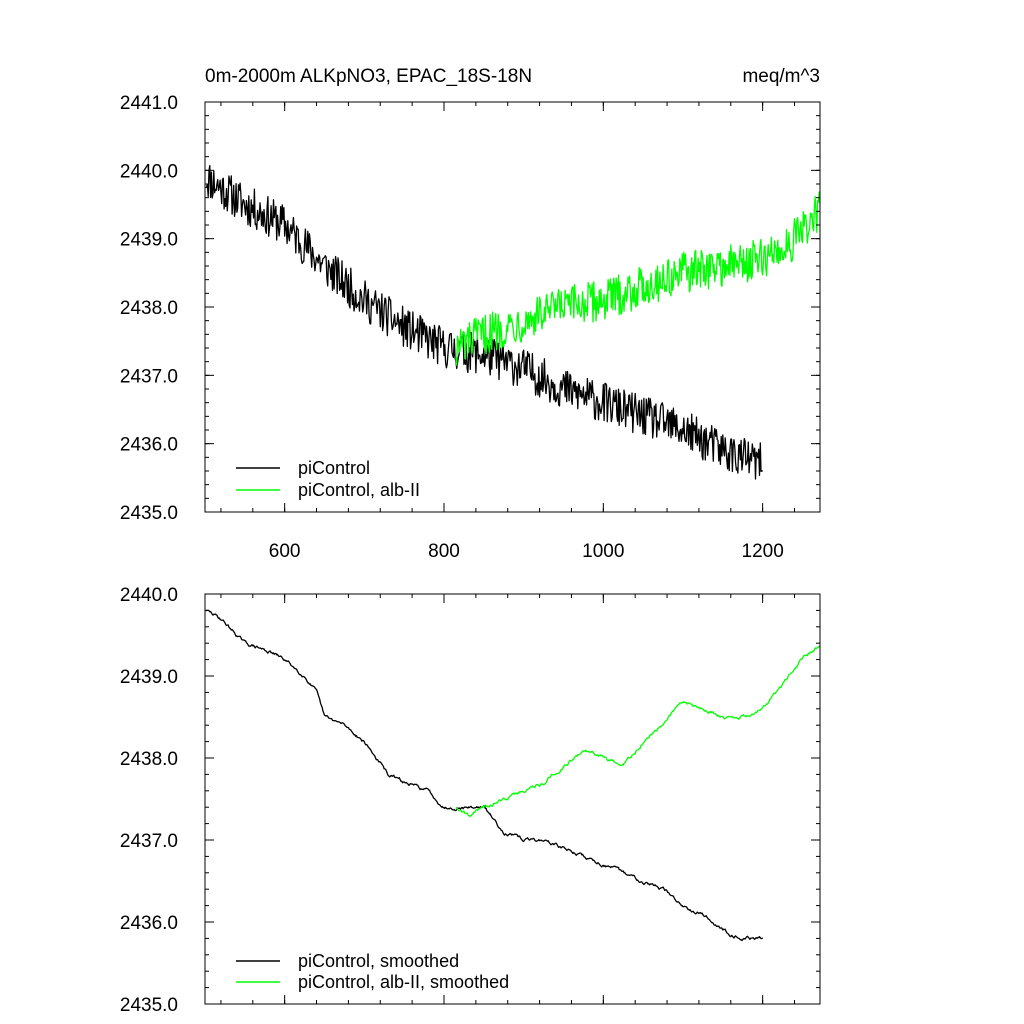  Describe the element at coordinates (526, 551) in the screenshot. I see `top-x-tick-labels: 600 800 1000 1200` at that location.